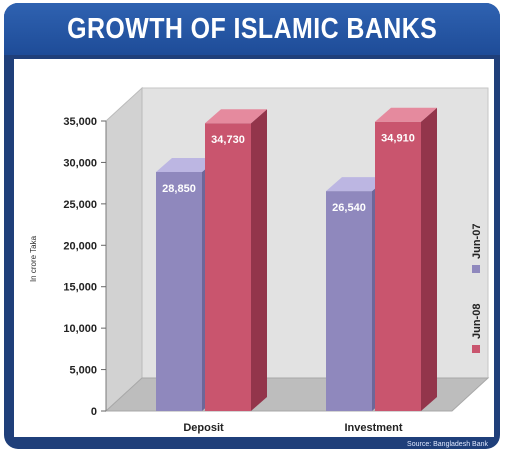  What do you see at coordinates (203, 428) in the screenshot?
I see `x-category-label: Deposit` at bounding box center [203, 428].